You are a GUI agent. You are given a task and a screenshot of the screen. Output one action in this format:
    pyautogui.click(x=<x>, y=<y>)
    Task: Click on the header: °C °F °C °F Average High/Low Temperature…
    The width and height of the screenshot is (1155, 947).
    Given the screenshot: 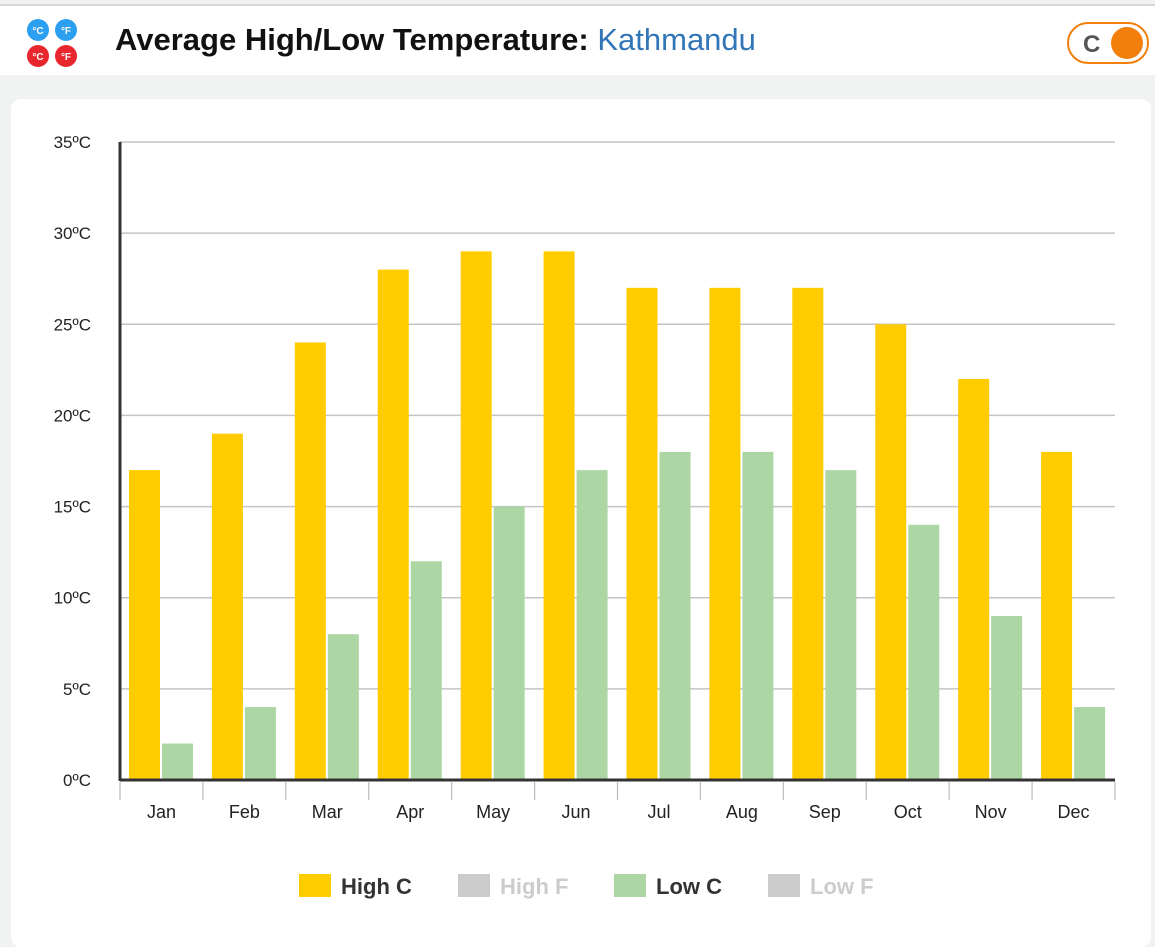 What is the action you would take?
    pyautogui.click(x=577, y=40)
    